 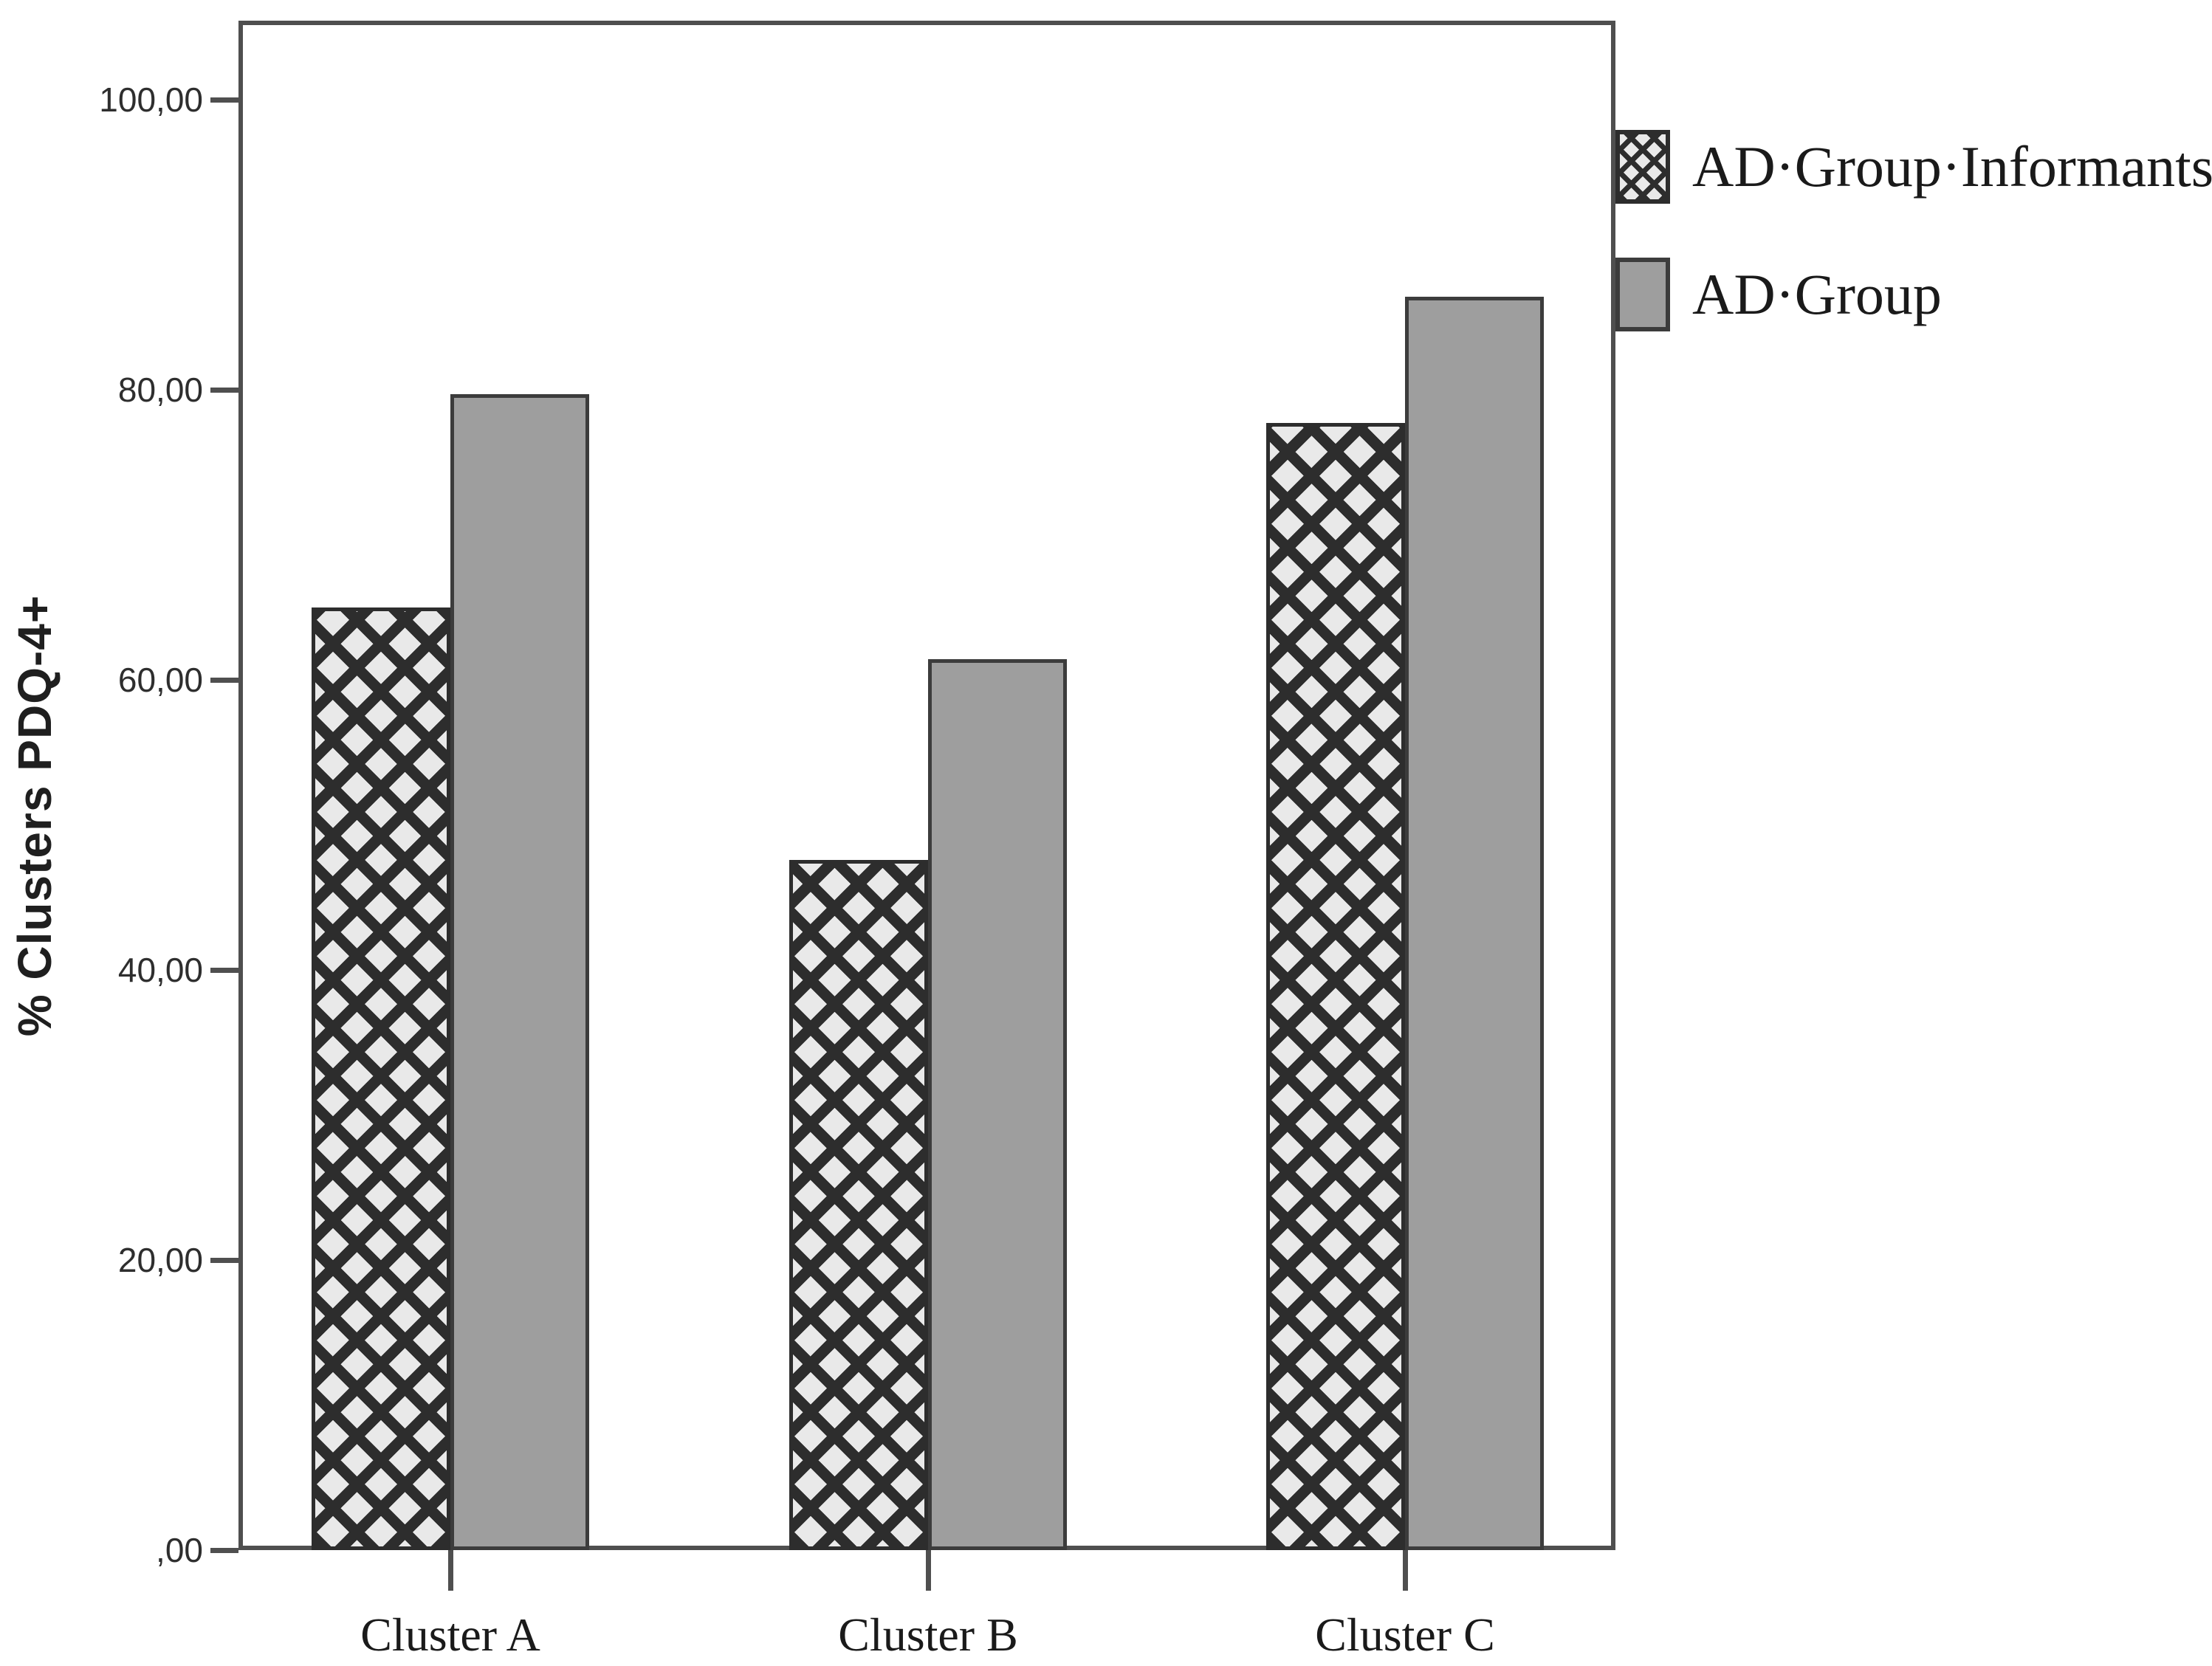 What do you see at coordinates (928, 1570) in the screenshot?
I see `x-tick-mark-cluster-b` at bounding box center [928, 1570].